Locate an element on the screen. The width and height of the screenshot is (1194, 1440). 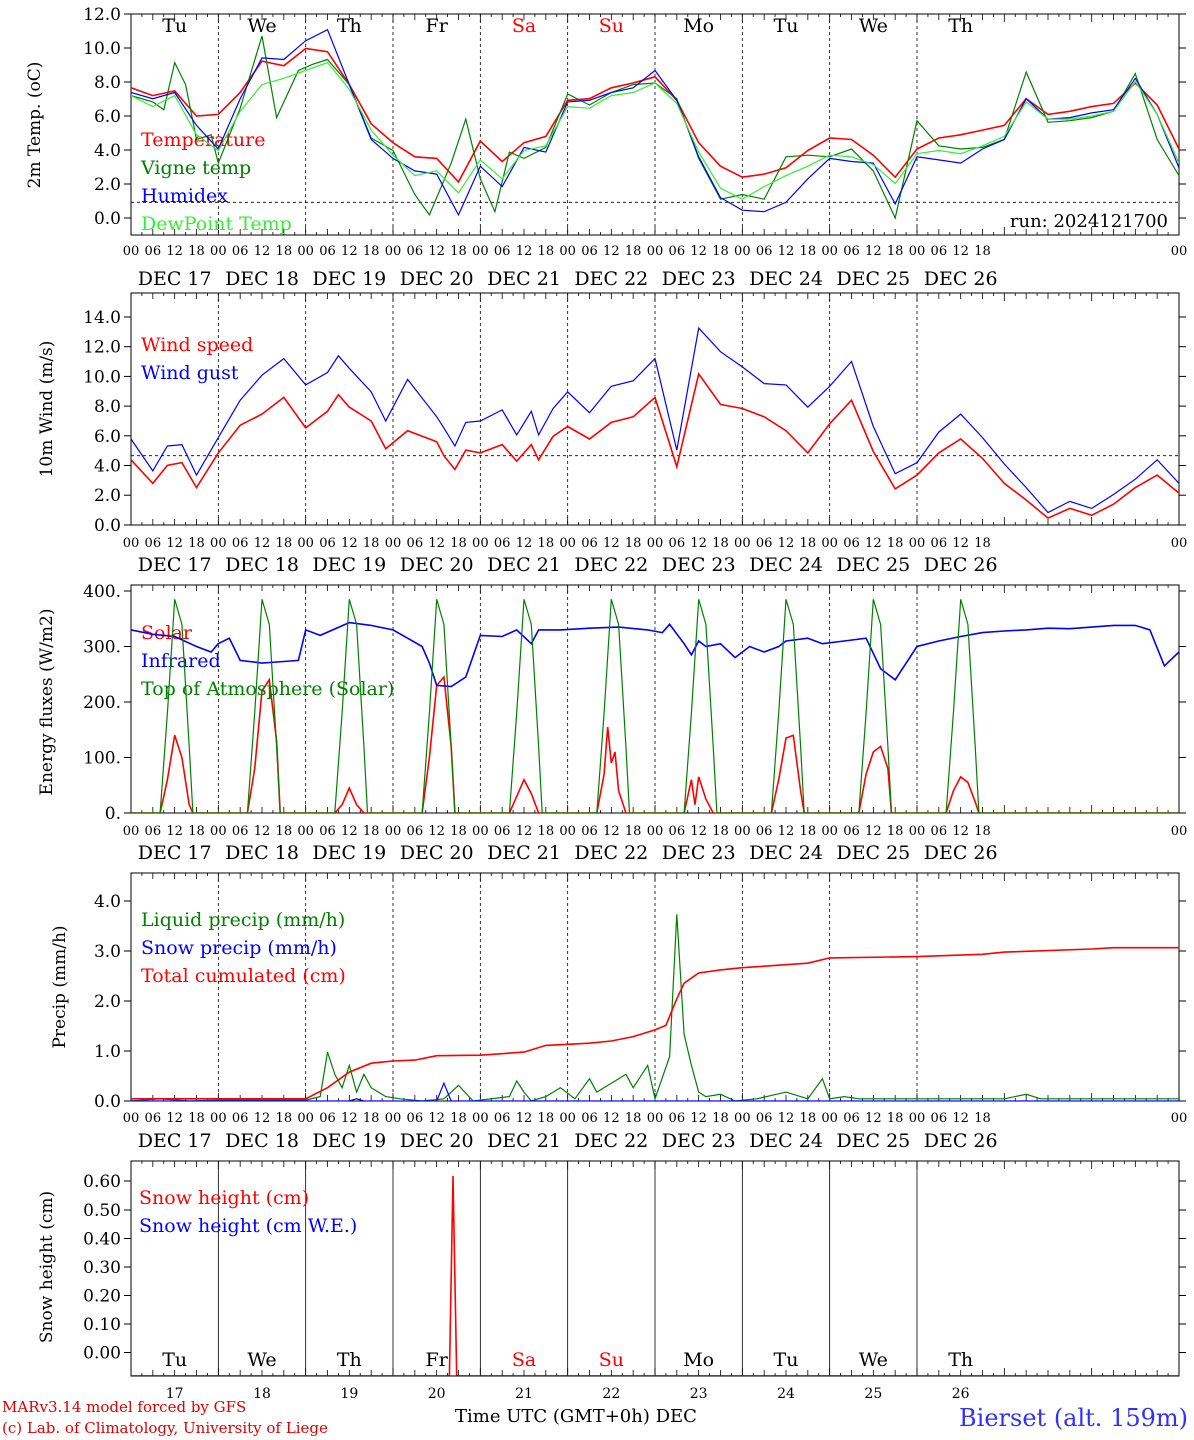
y-tick-label: 0.00 is located at coordinates (102, 1354).